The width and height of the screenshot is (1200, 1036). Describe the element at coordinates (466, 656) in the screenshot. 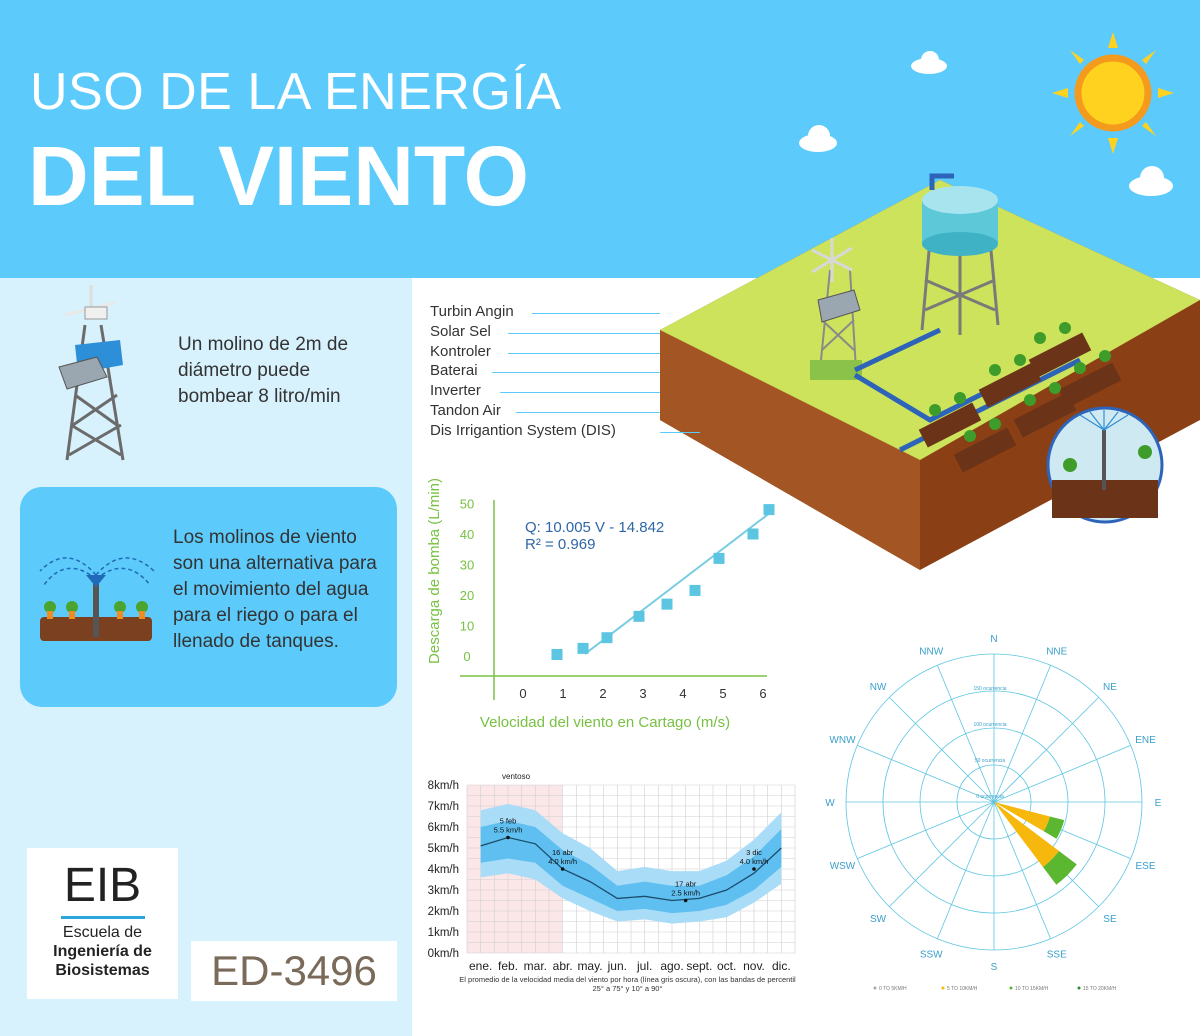

I see `scatter-y-tick: 0` at that location.